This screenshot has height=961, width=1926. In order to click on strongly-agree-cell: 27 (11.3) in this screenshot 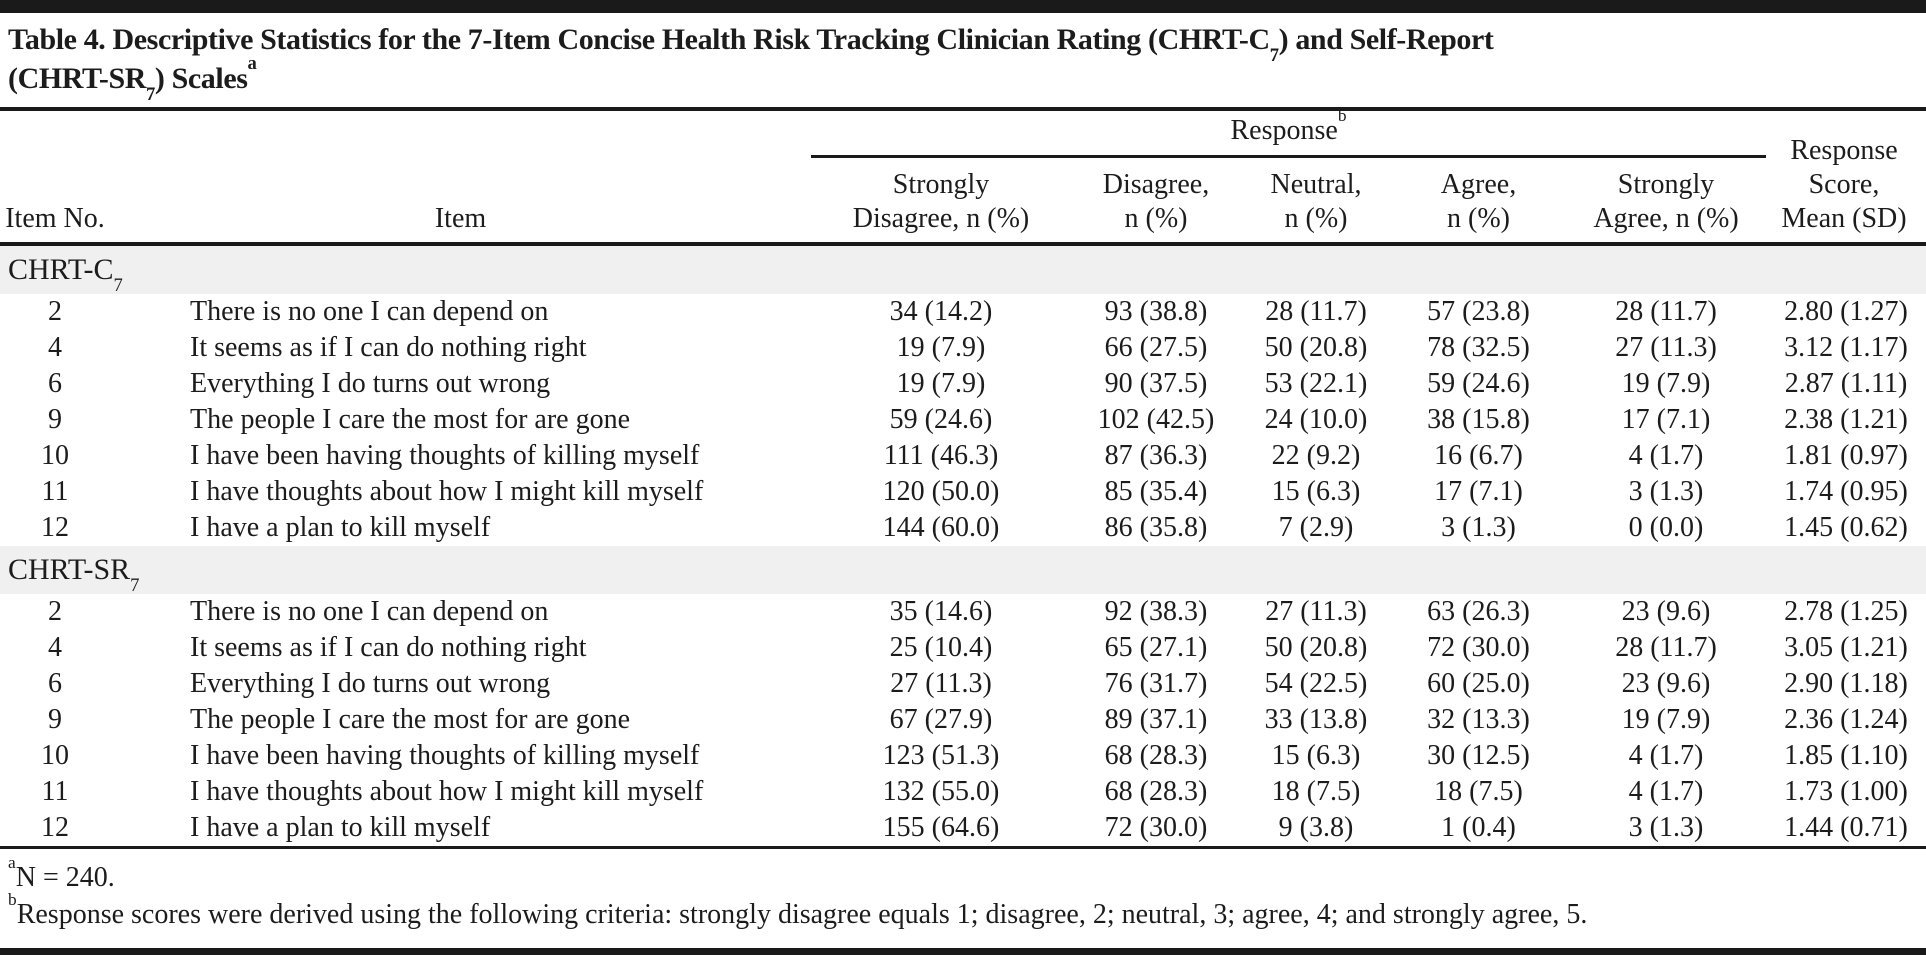, I will do `click(1666, 347)`.